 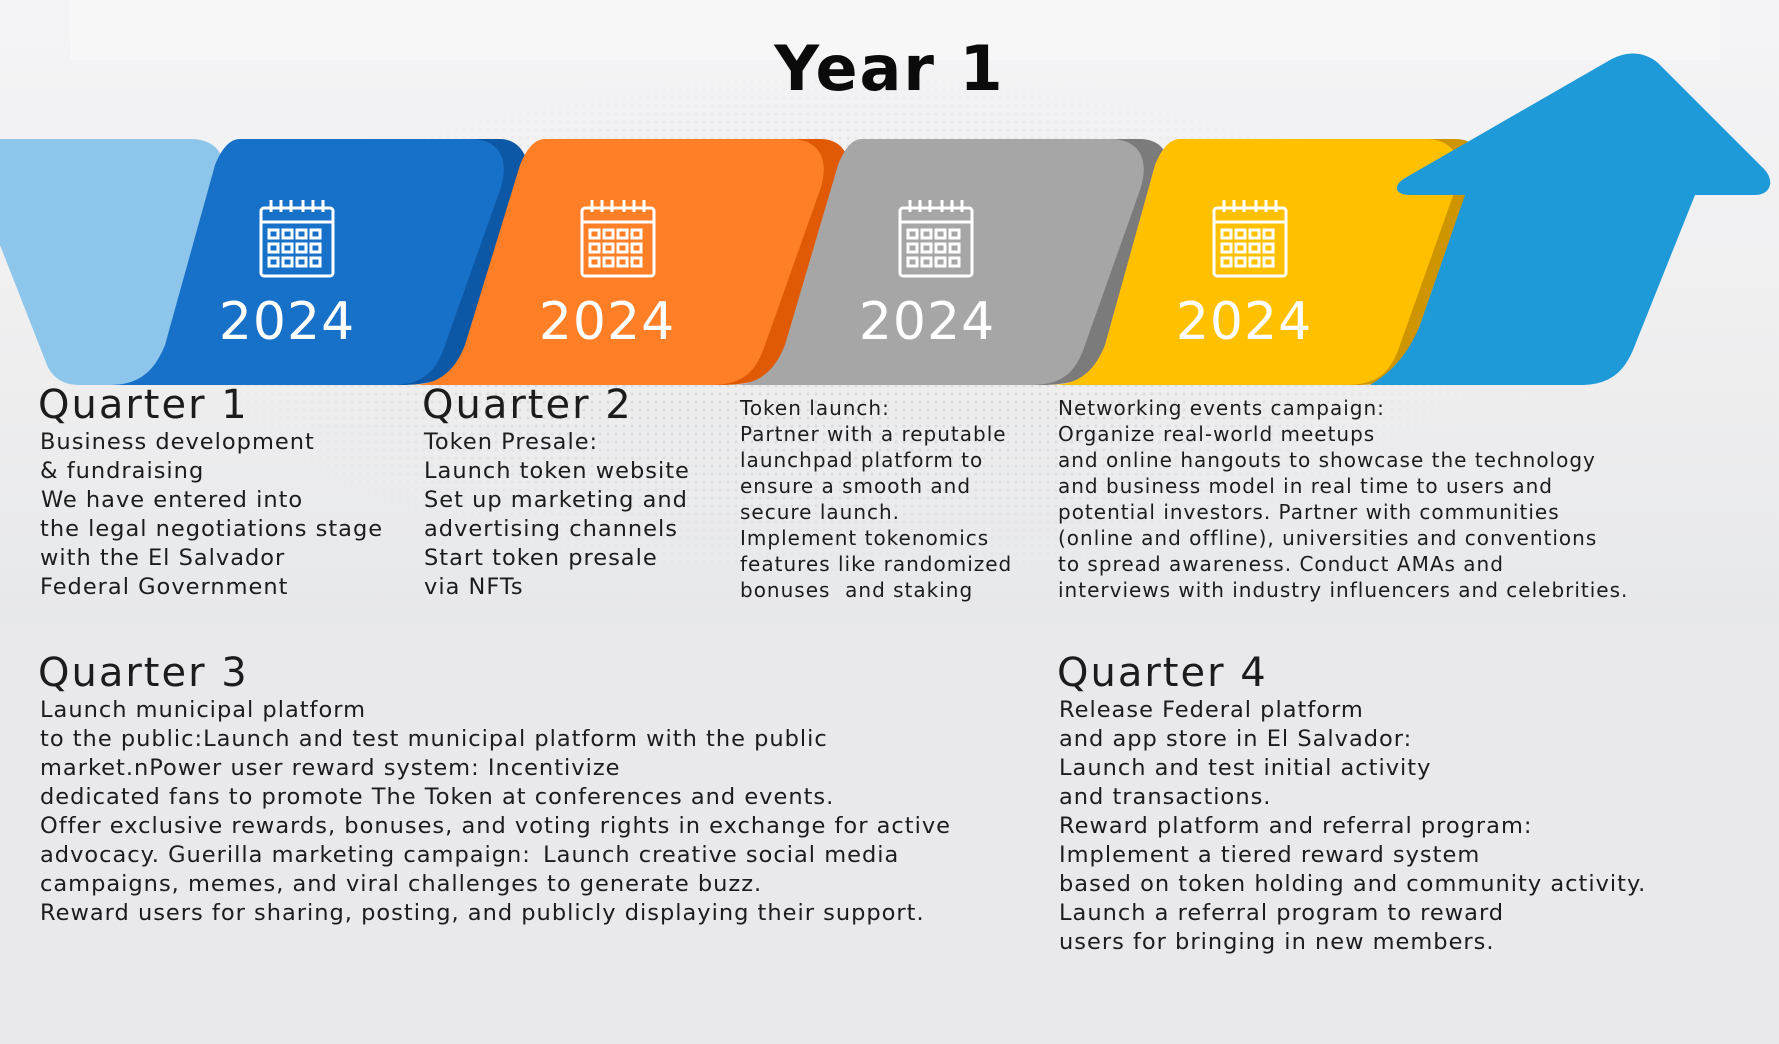 I want to click on segment-year-2: 2024, so click(x=607, y=322).